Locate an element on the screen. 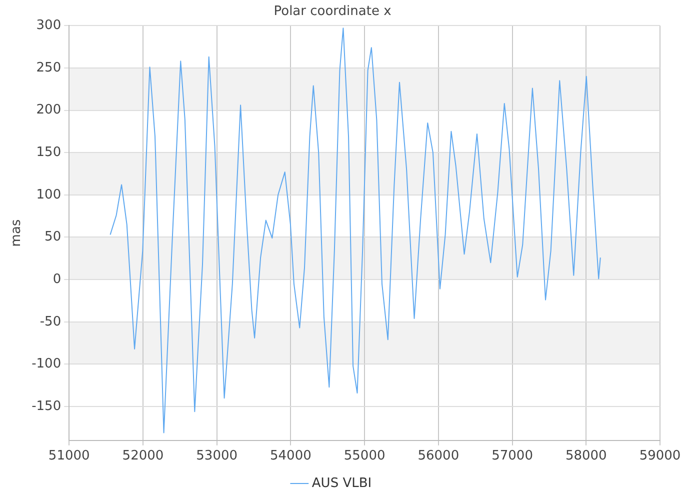 The height and width of the screenshot is (500, 700). legend-label: AUS VLBI is located at coordinates (342, 483).